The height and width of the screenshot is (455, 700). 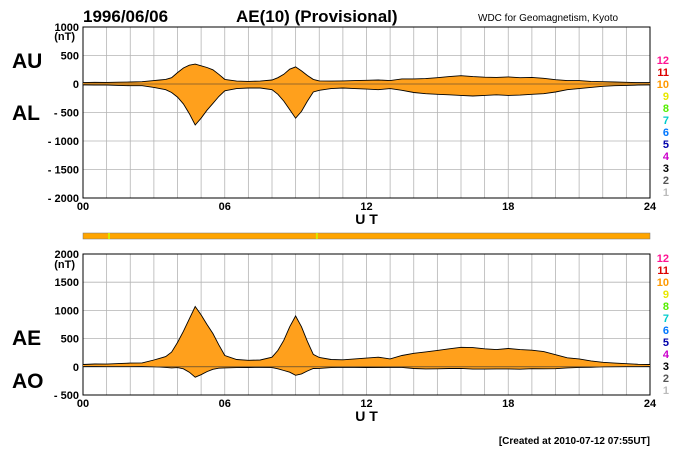 What do you see at coordinates (67, 283) in the screenshot?
I see `y-tick-label: 1500` at bounding box center [67, 283].